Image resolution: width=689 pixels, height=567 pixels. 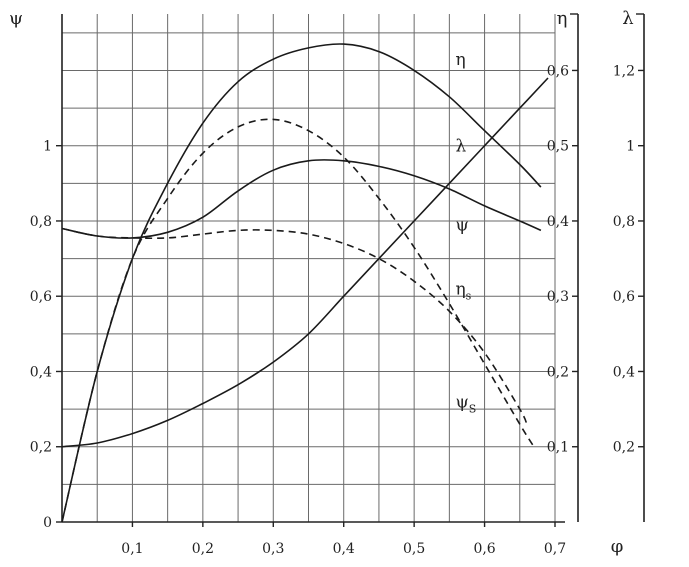 What do you see at coordinates (558, 372) in the screenshot?
I see `eta-tick-label: 0,2` at bounding box center [558, 372].